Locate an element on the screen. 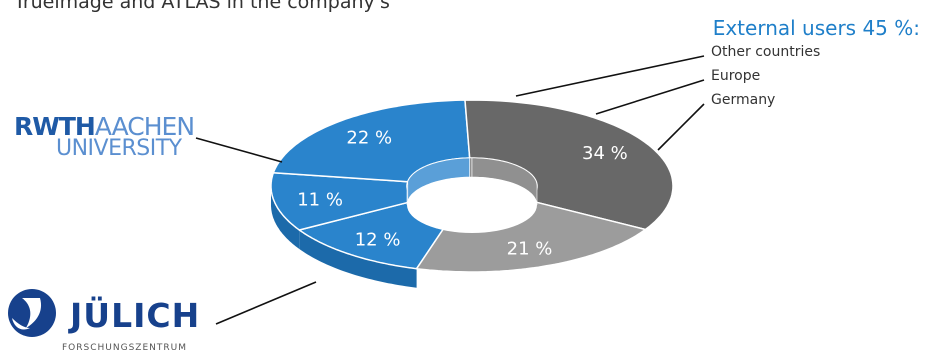 The height and width of the screenshot is (356, 936). chart-depth-layer is located at coordinates (344, 237).